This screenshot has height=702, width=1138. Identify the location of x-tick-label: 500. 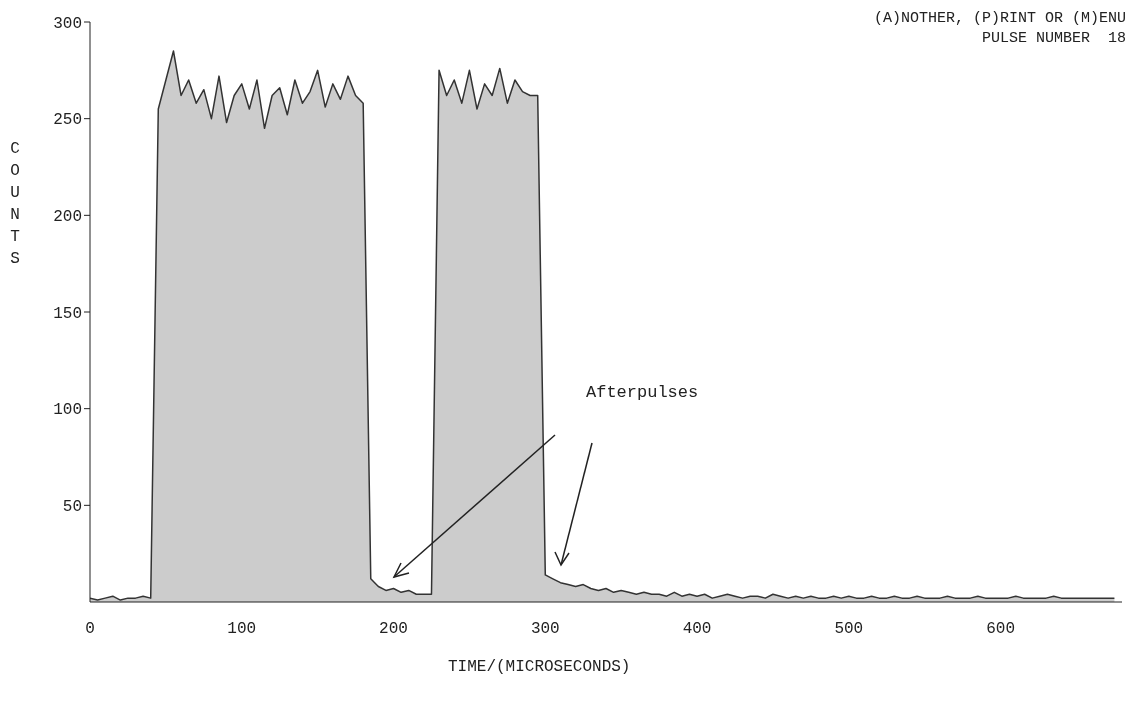
(849, 629).